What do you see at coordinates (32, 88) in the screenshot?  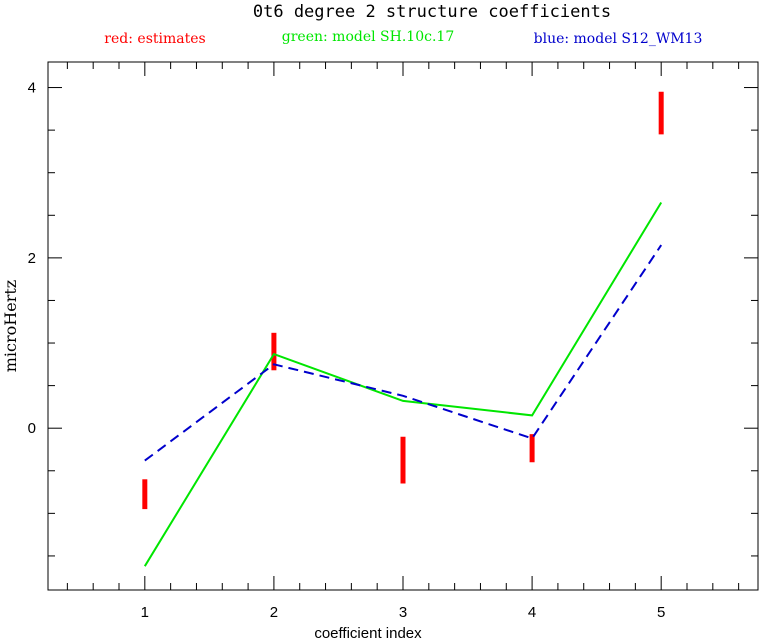 I see `y-tick-label: 4` at bounding box center [32, 88].